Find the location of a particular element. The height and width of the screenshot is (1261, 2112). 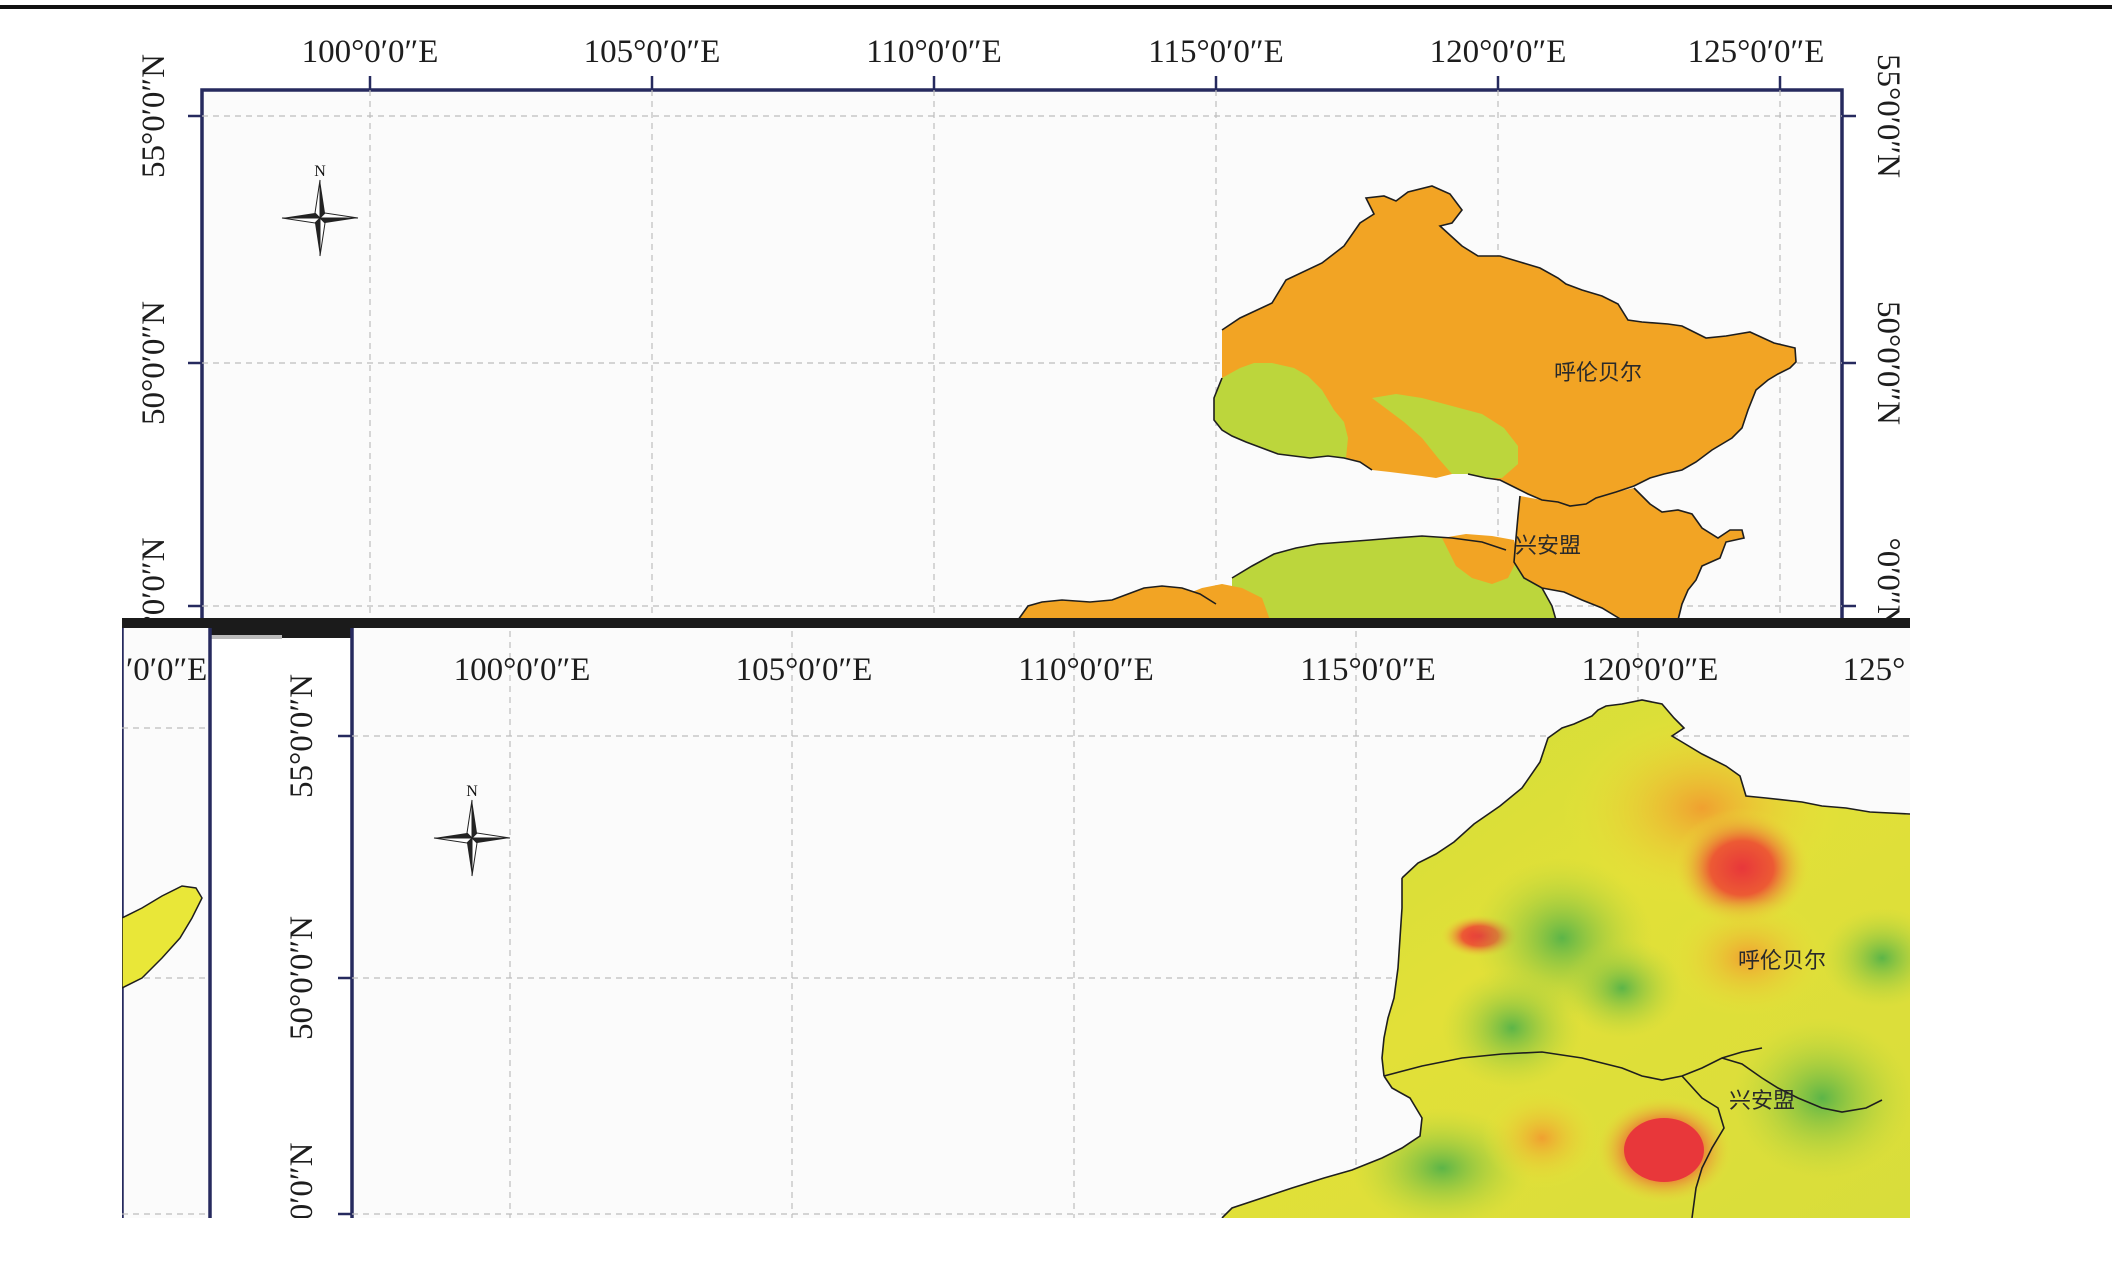

bottom-lon-label-100: 100°0′0″E is located at coordinates (522, 670).